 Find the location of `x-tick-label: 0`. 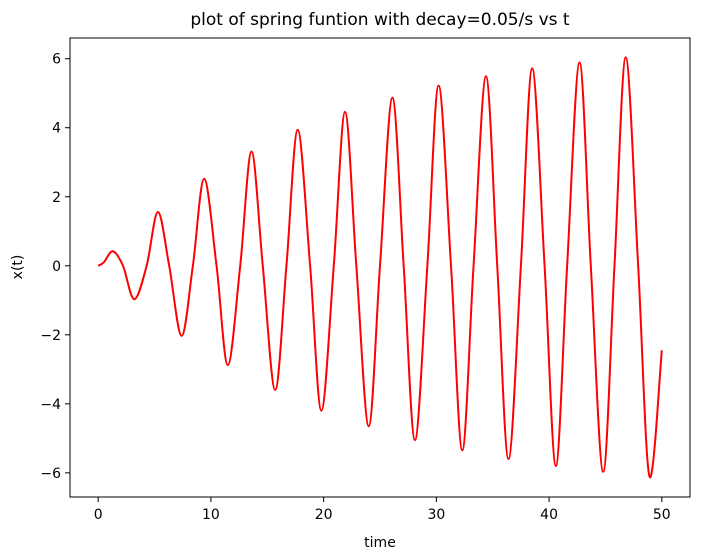

x-tick-label: 0 is located at coordinates (98, 515).